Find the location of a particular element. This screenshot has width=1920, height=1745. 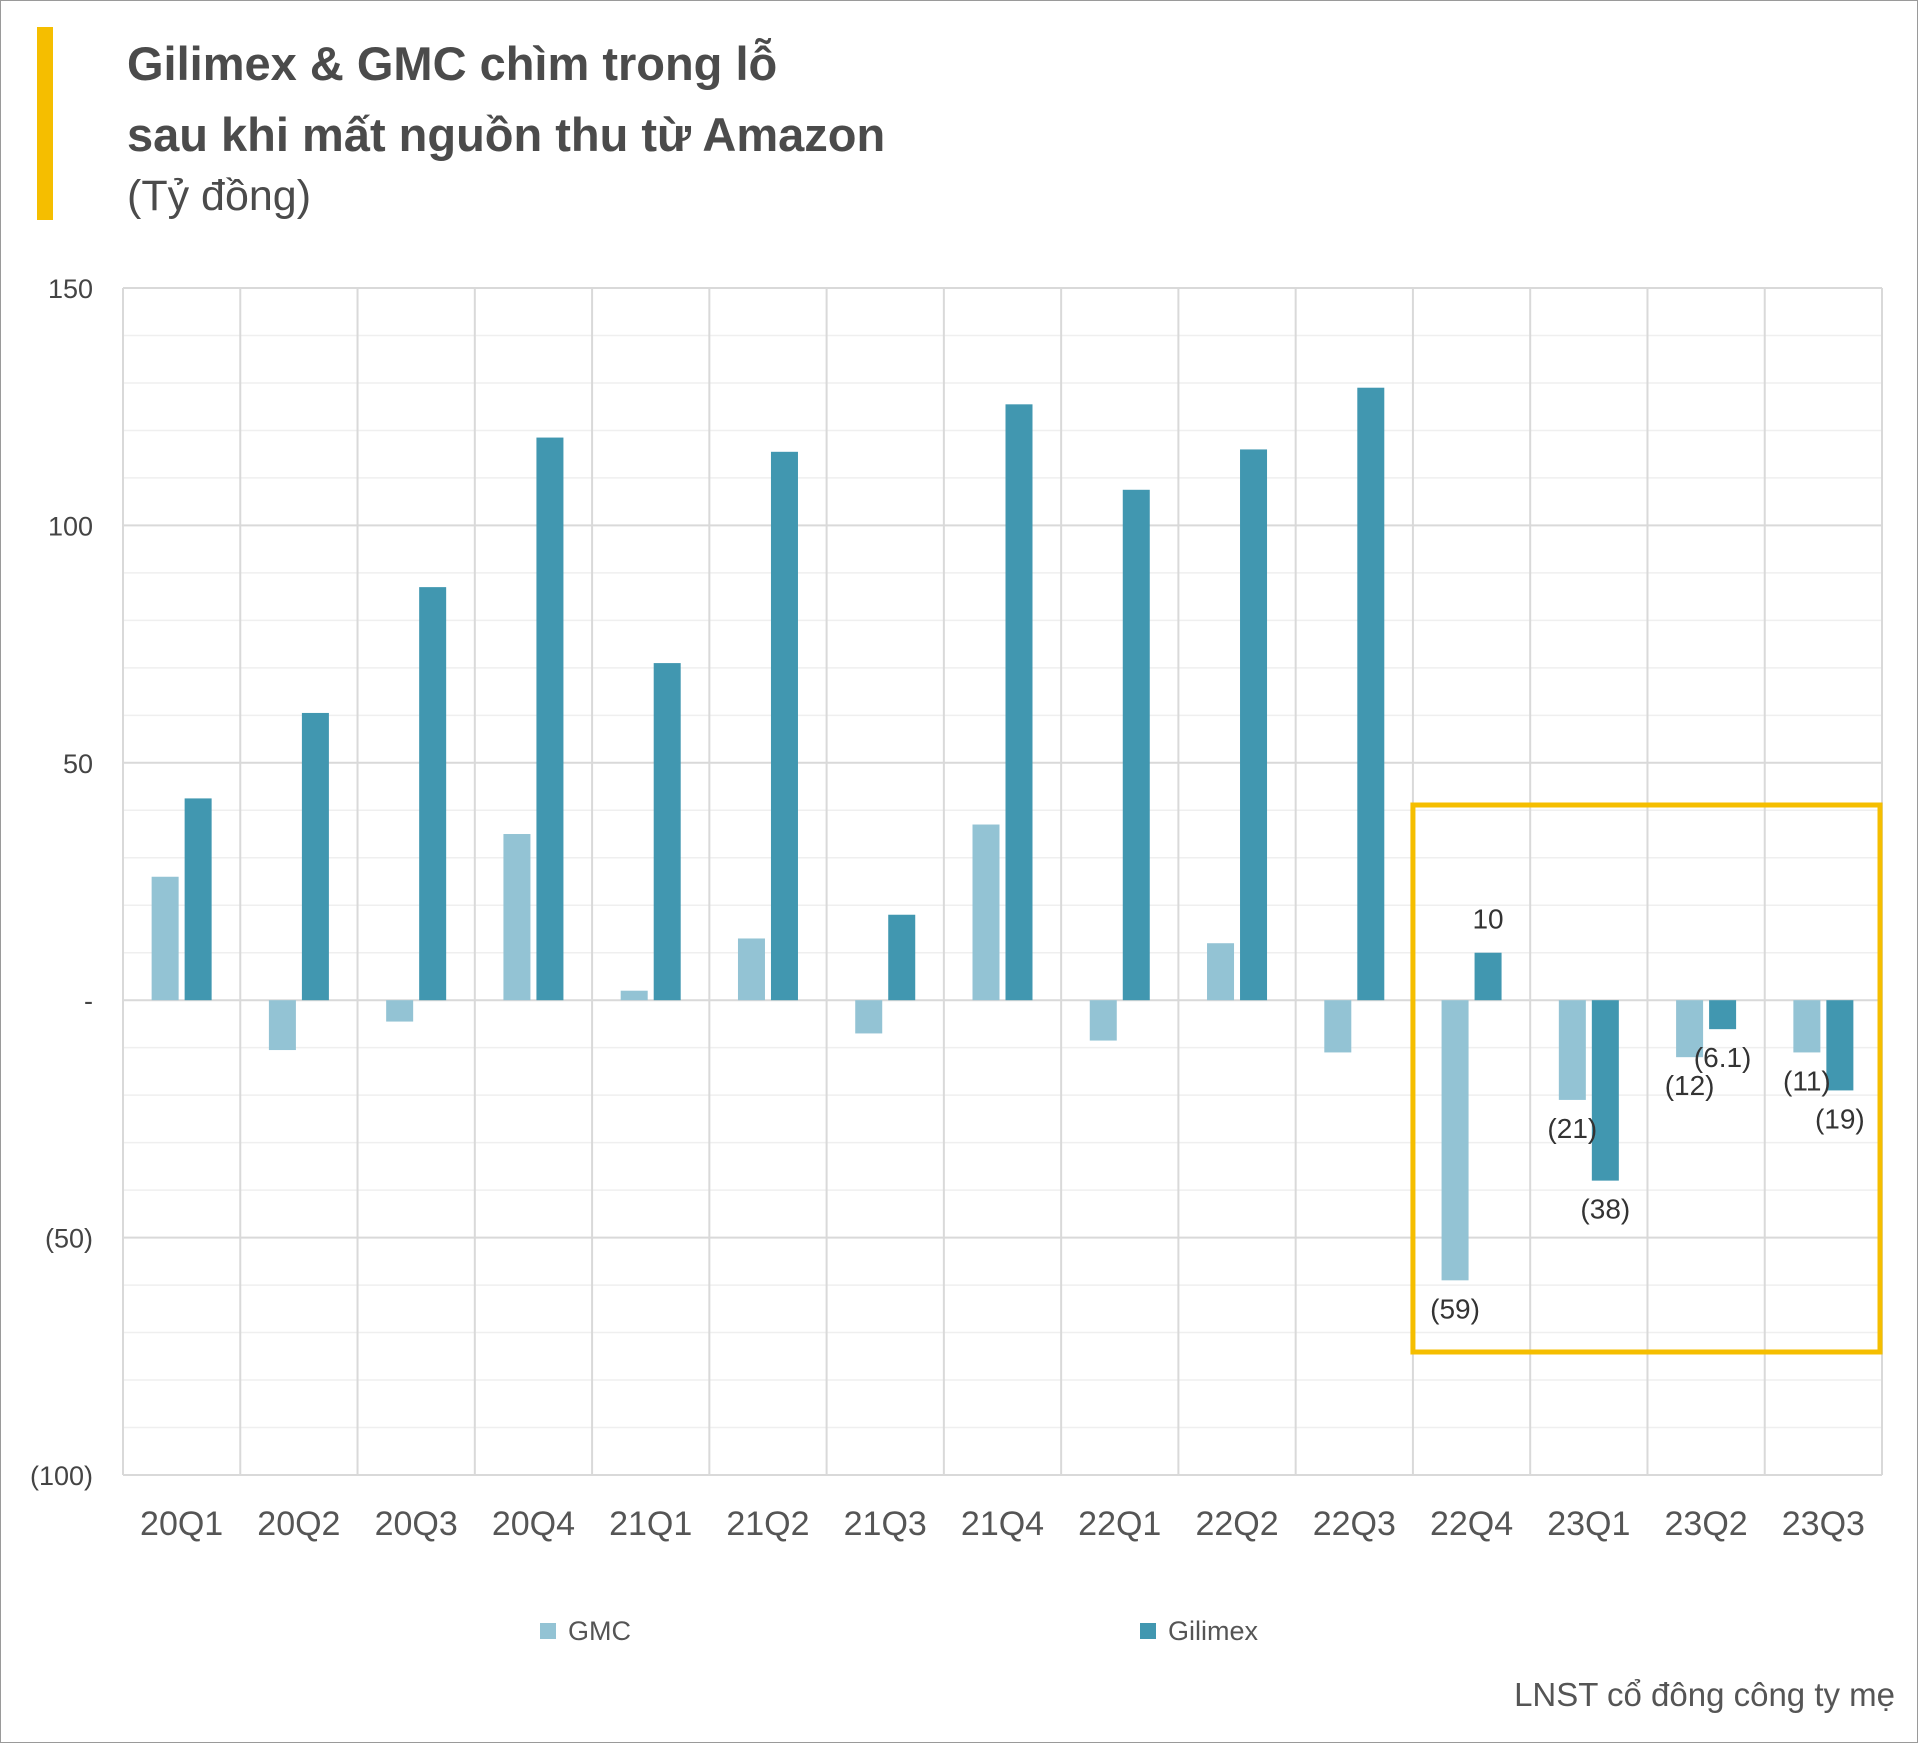

bar-gmc-22q1 is located at coordinates (1103, 1020).